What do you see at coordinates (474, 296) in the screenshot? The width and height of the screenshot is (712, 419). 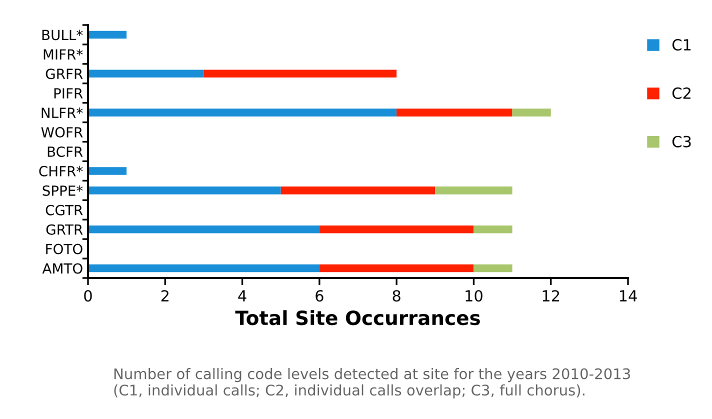 I see `x-tick-label: 10` at bounding box center [474, 296].